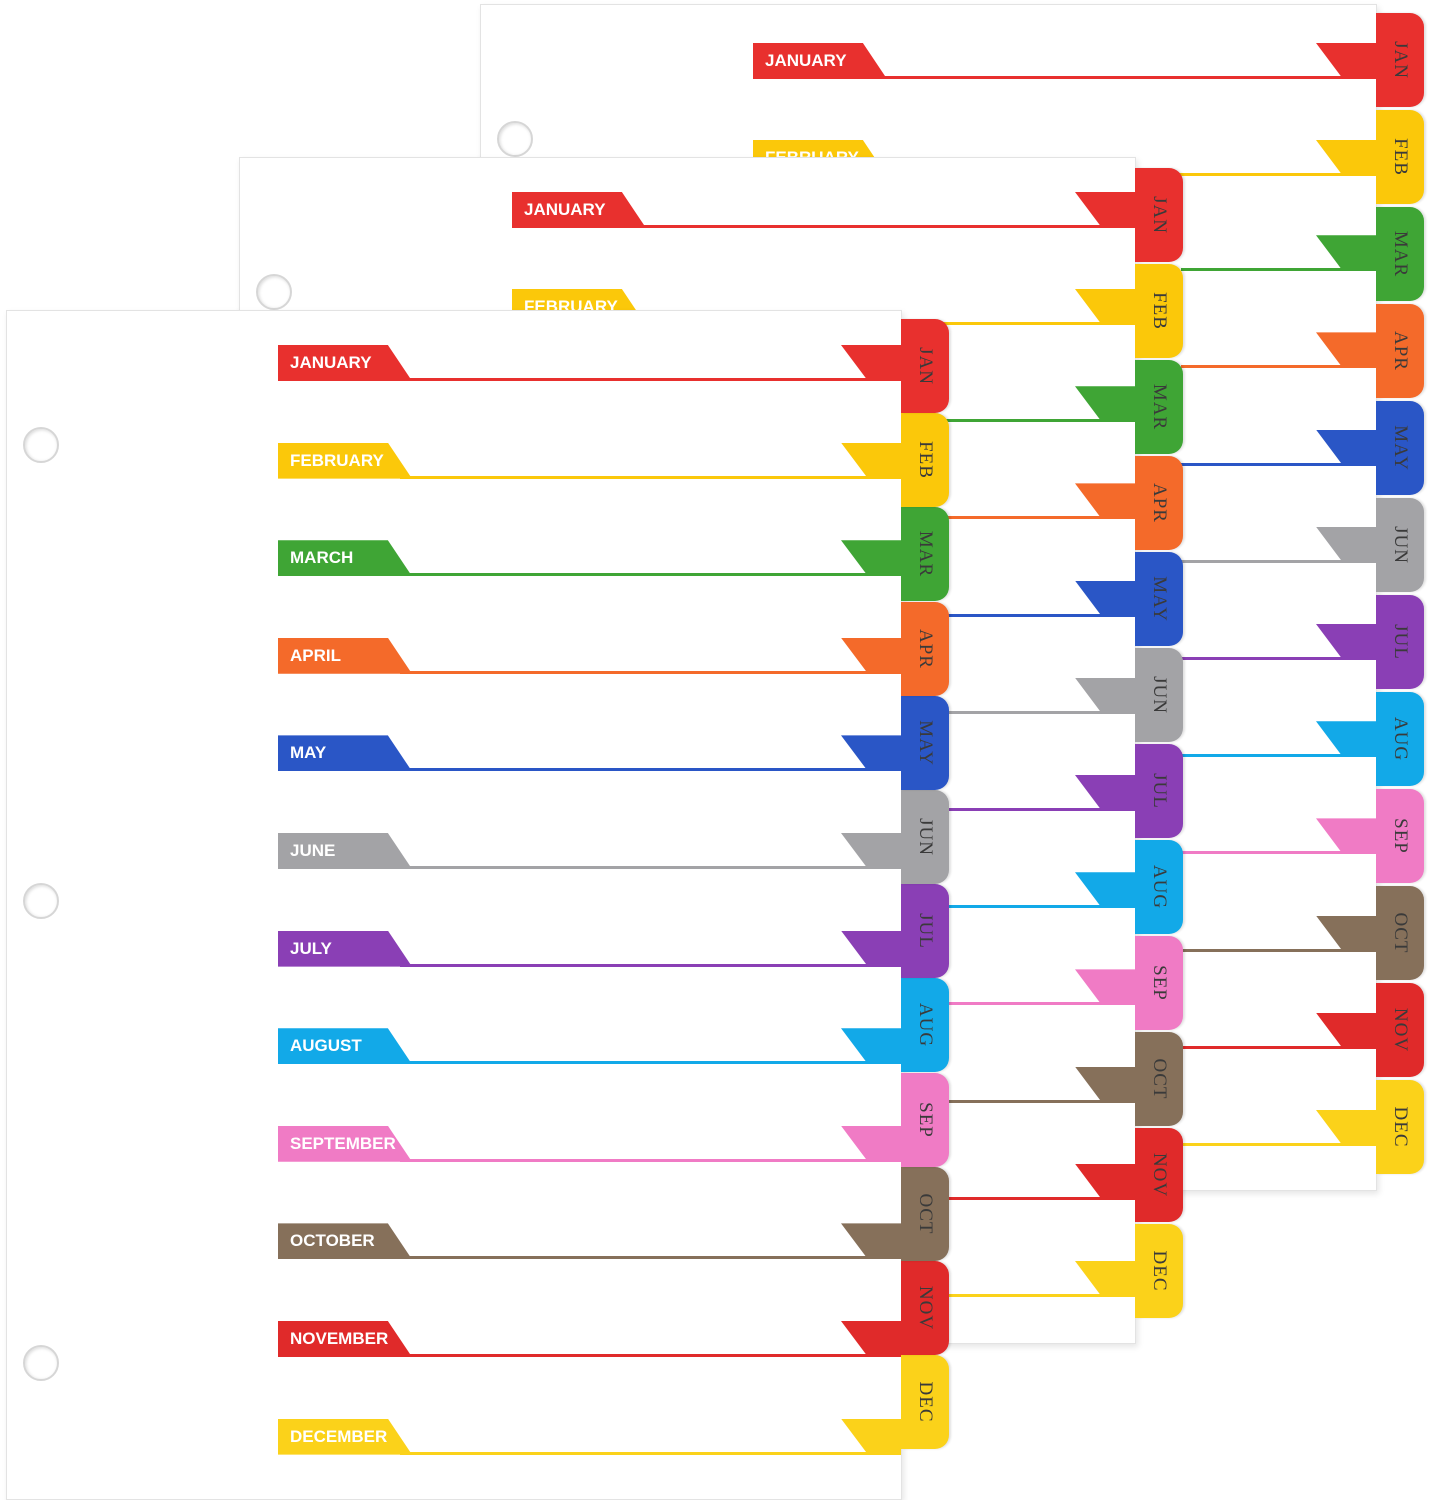  I want to click on month-label: FEBRUARY, so click(345, 460).